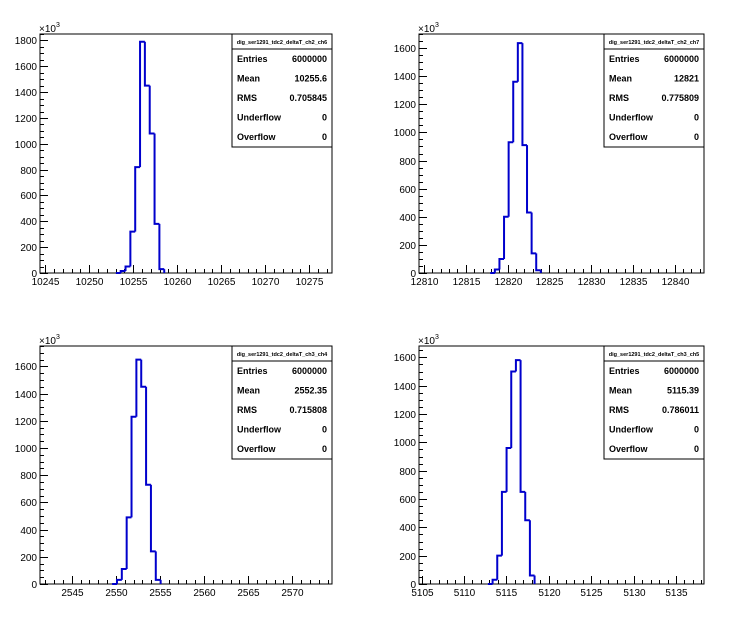 The image size is (746, 622). What do you see at coordinates (26, 41) in the screenshot?
I see `y-tick-label: 1800` at bounding box center [26, 41].